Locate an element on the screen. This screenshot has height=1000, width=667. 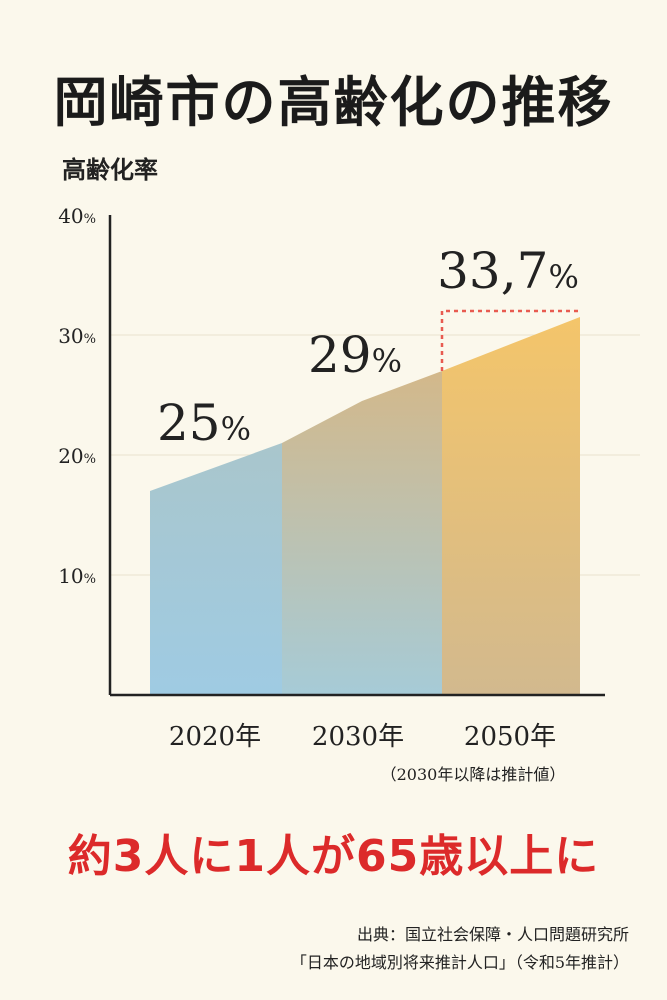
value-label: 33,7% is located at coordinates (508, 271).